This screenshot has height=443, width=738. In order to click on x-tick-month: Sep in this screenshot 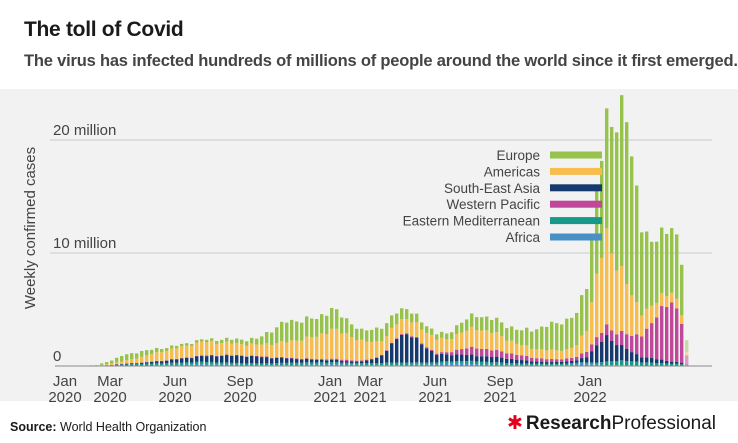, I will do `click(240, 381)`.